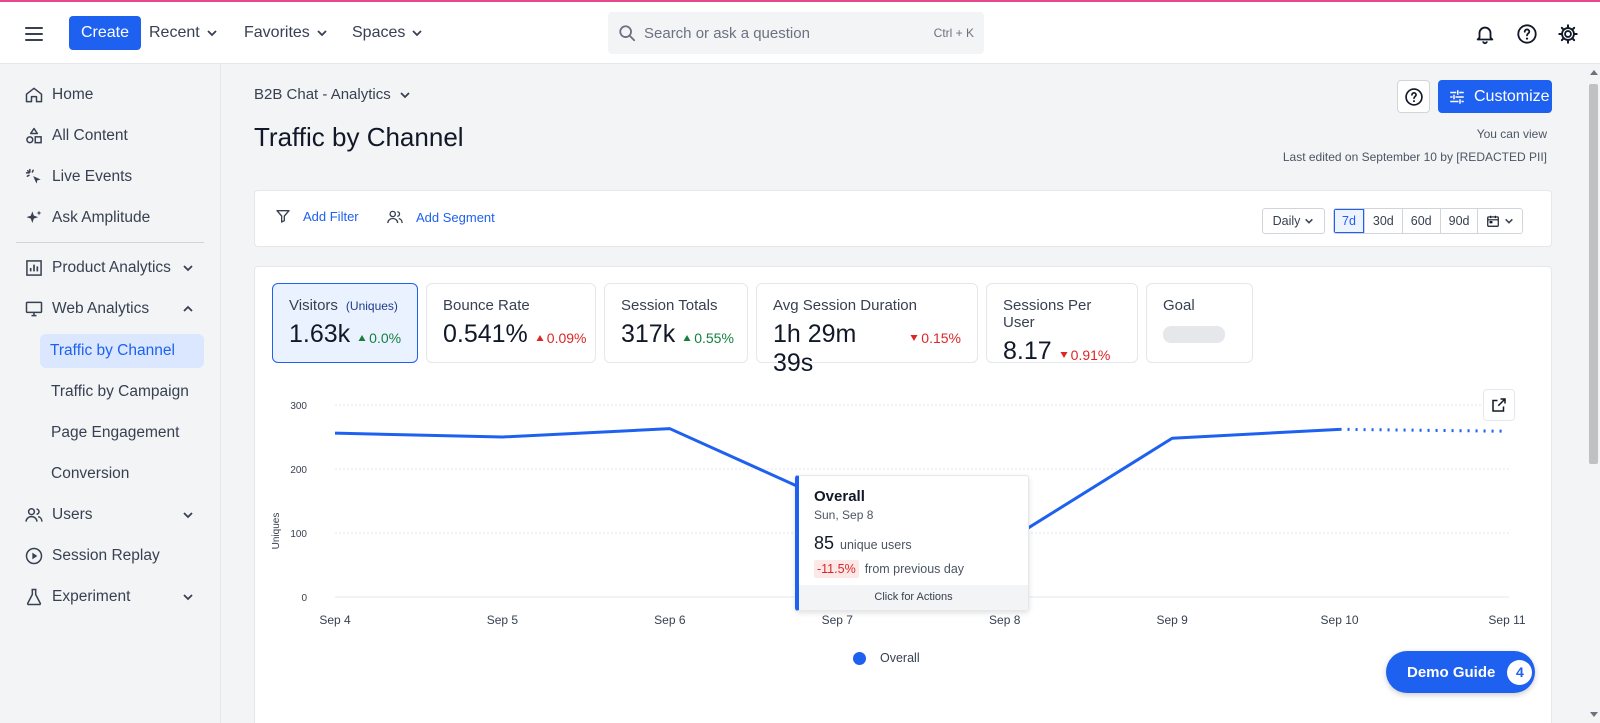 Image resolution: width=1600 pixels, height=723 pixels. I want to click on demo-guide-count: 4, so click(1520, 672).